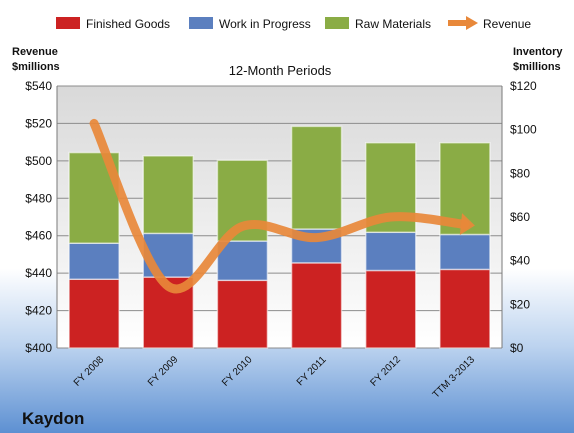 The width and height of the screenshot is (574, 433). What do you see at coordinates (38, 273) in the screenshot?
I see `left-tick-label: $440` at bounding box center [38, 273].